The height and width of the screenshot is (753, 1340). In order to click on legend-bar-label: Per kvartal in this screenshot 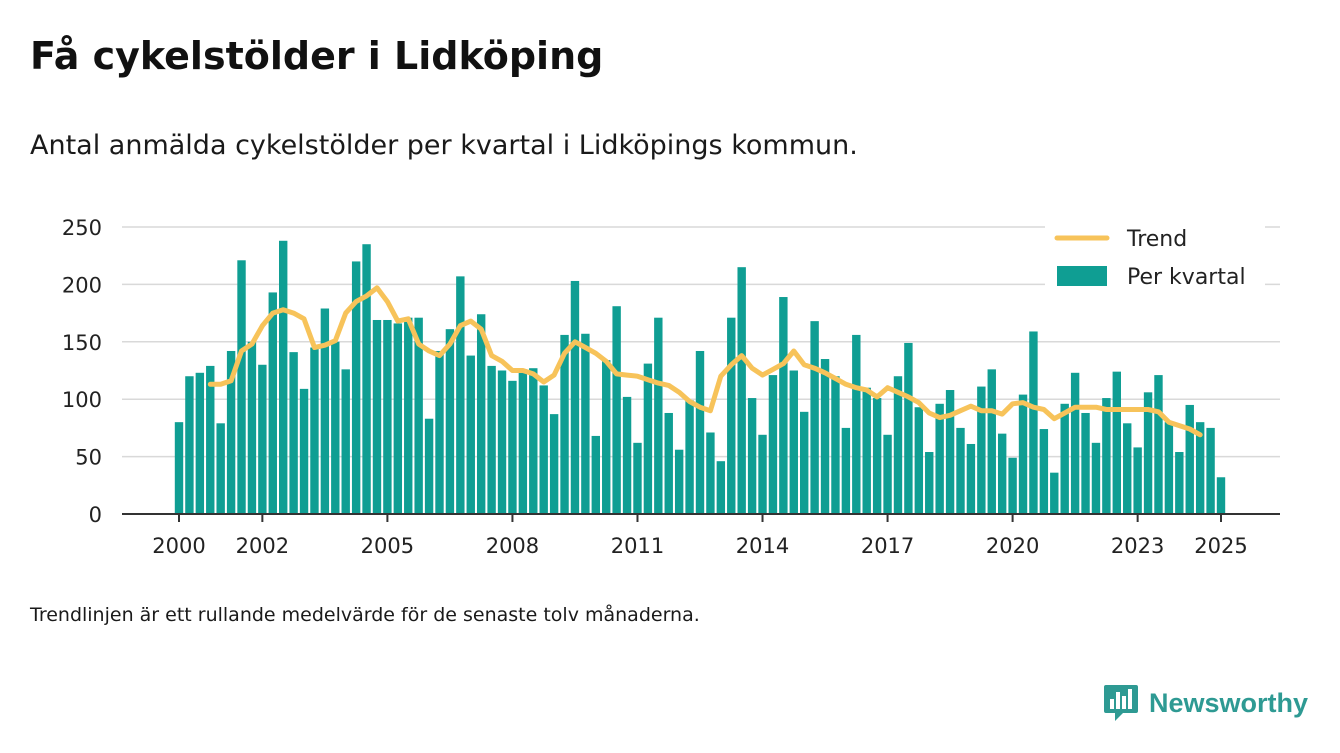, I will do `click(1186, 277)`.